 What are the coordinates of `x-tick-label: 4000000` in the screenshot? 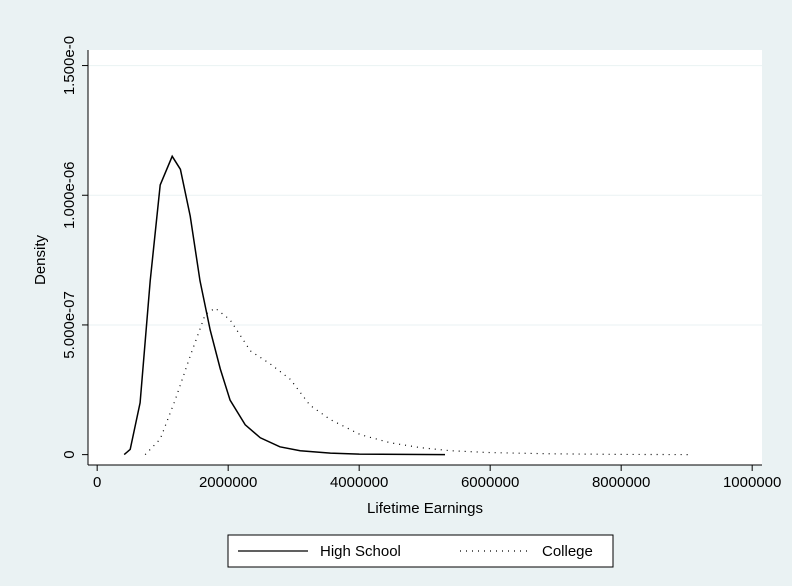 It's located at (359, 482).